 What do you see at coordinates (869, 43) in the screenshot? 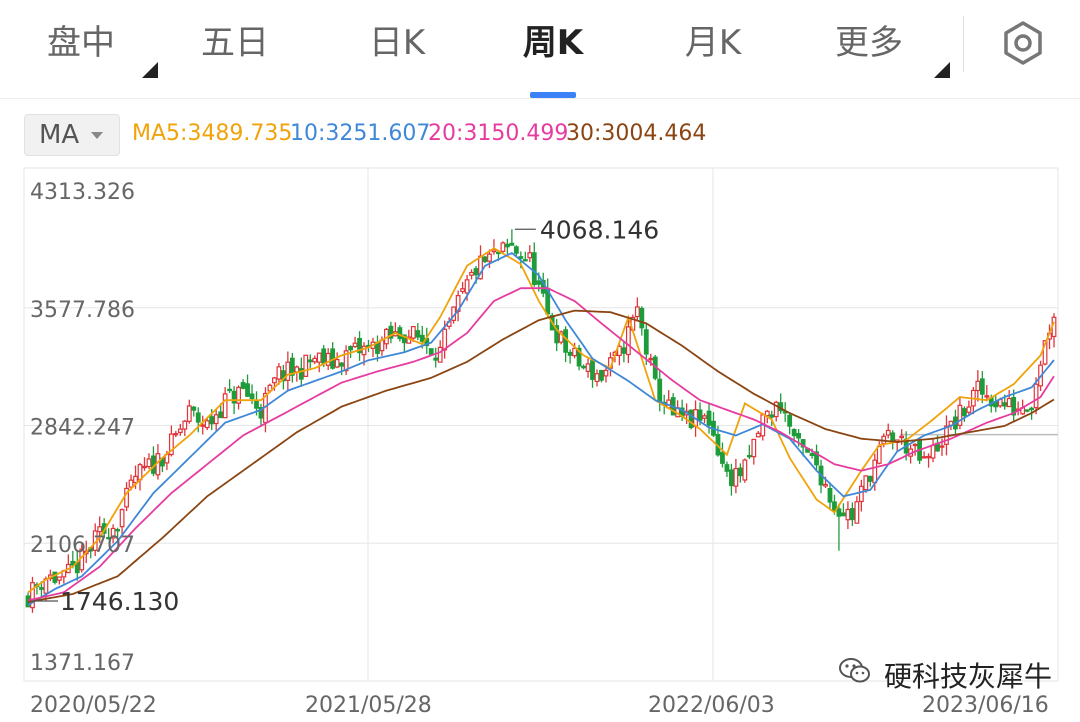
I see `tab-more: 更多` at bounding box center [869, 43].